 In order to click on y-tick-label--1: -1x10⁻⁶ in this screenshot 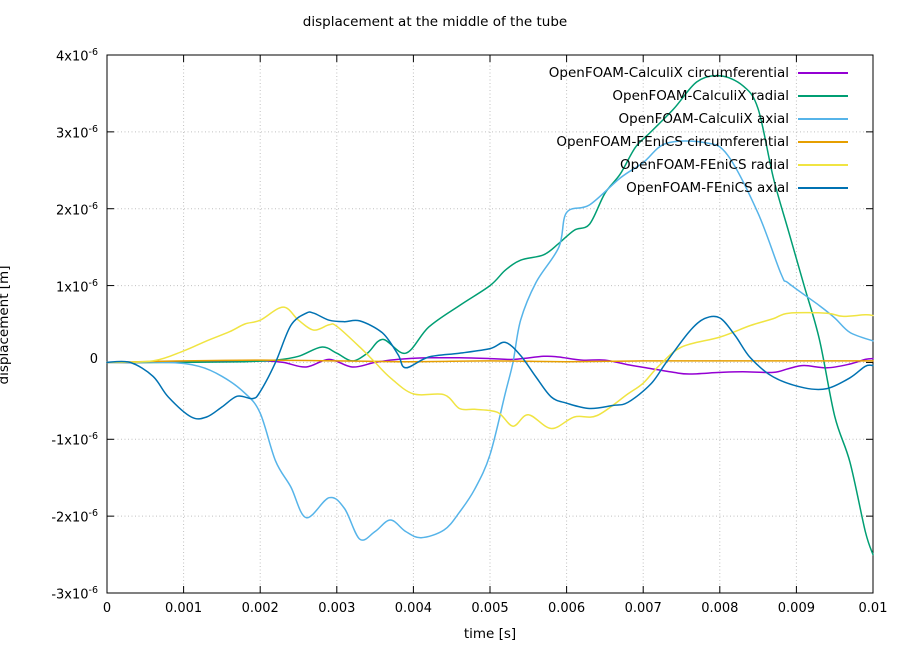, I will do `click(74, 440)`.